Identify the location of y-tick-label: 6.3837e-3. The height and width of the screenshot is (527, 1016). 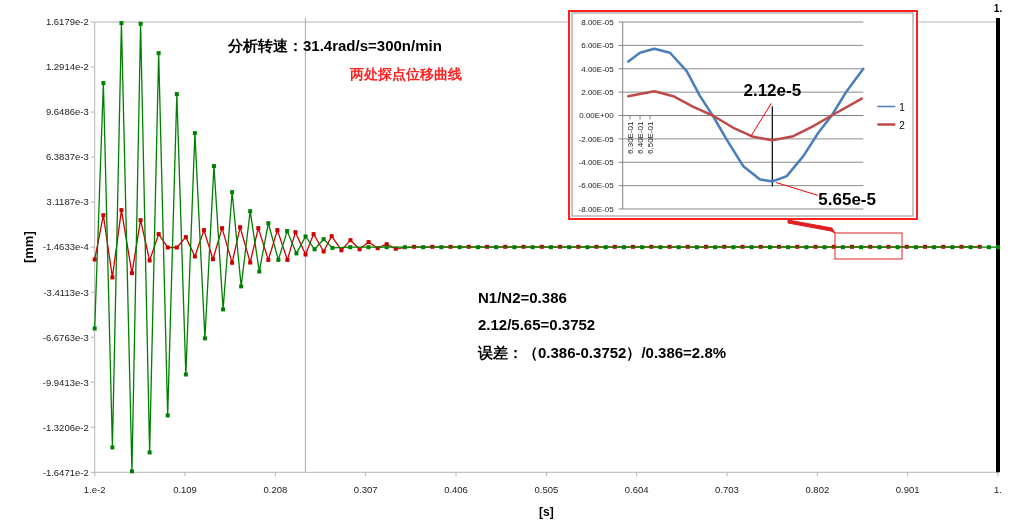
(67, 157).